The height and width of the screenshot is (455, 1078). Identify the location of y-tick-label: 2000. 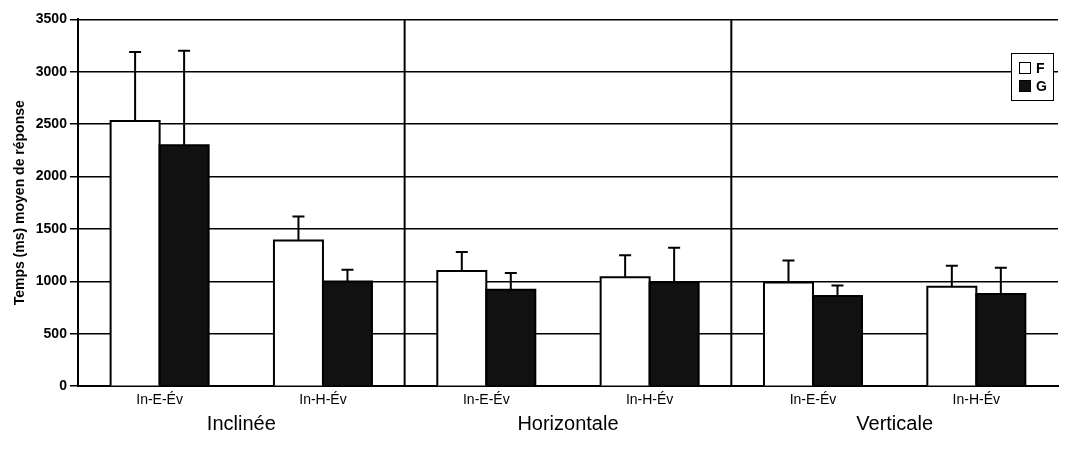
(51, 175).